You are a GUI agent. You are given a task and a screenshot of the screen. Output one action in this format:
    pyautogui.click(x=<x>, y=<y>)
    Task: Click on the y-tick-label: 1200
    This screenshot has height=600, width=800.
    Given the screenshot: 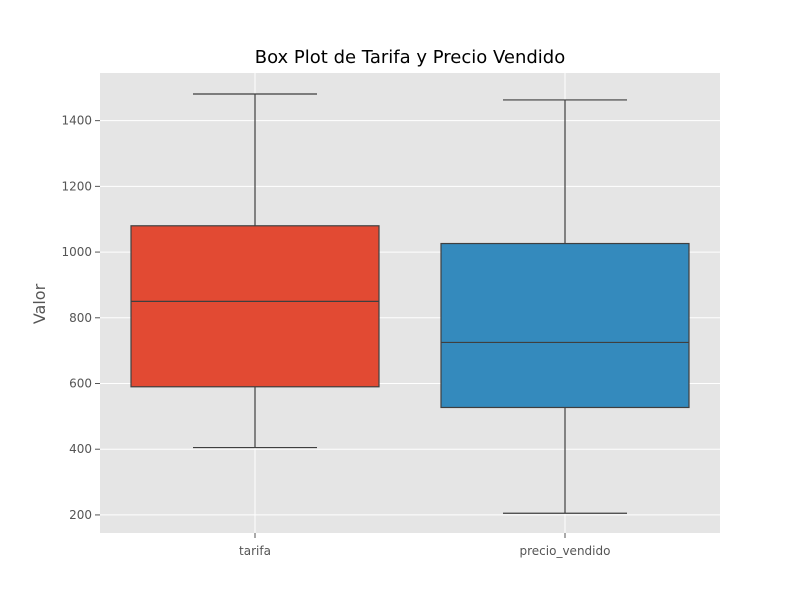 What is the action you would take?
    pyautogui.click(x=76, y=186)
    